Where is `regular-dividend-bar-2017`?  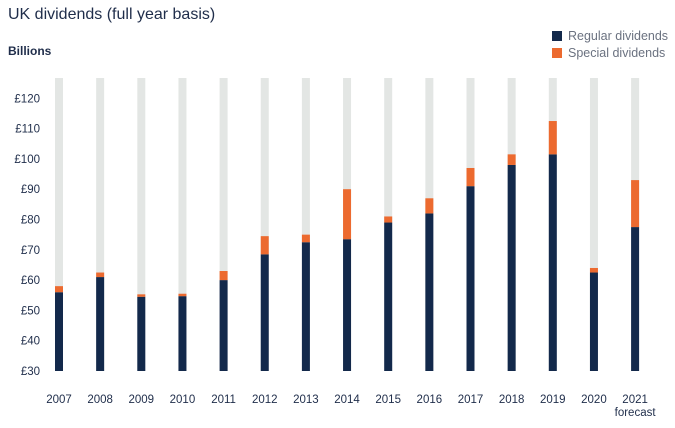 regular-dividend-bar-2017 is located at coordinates (470, 278).